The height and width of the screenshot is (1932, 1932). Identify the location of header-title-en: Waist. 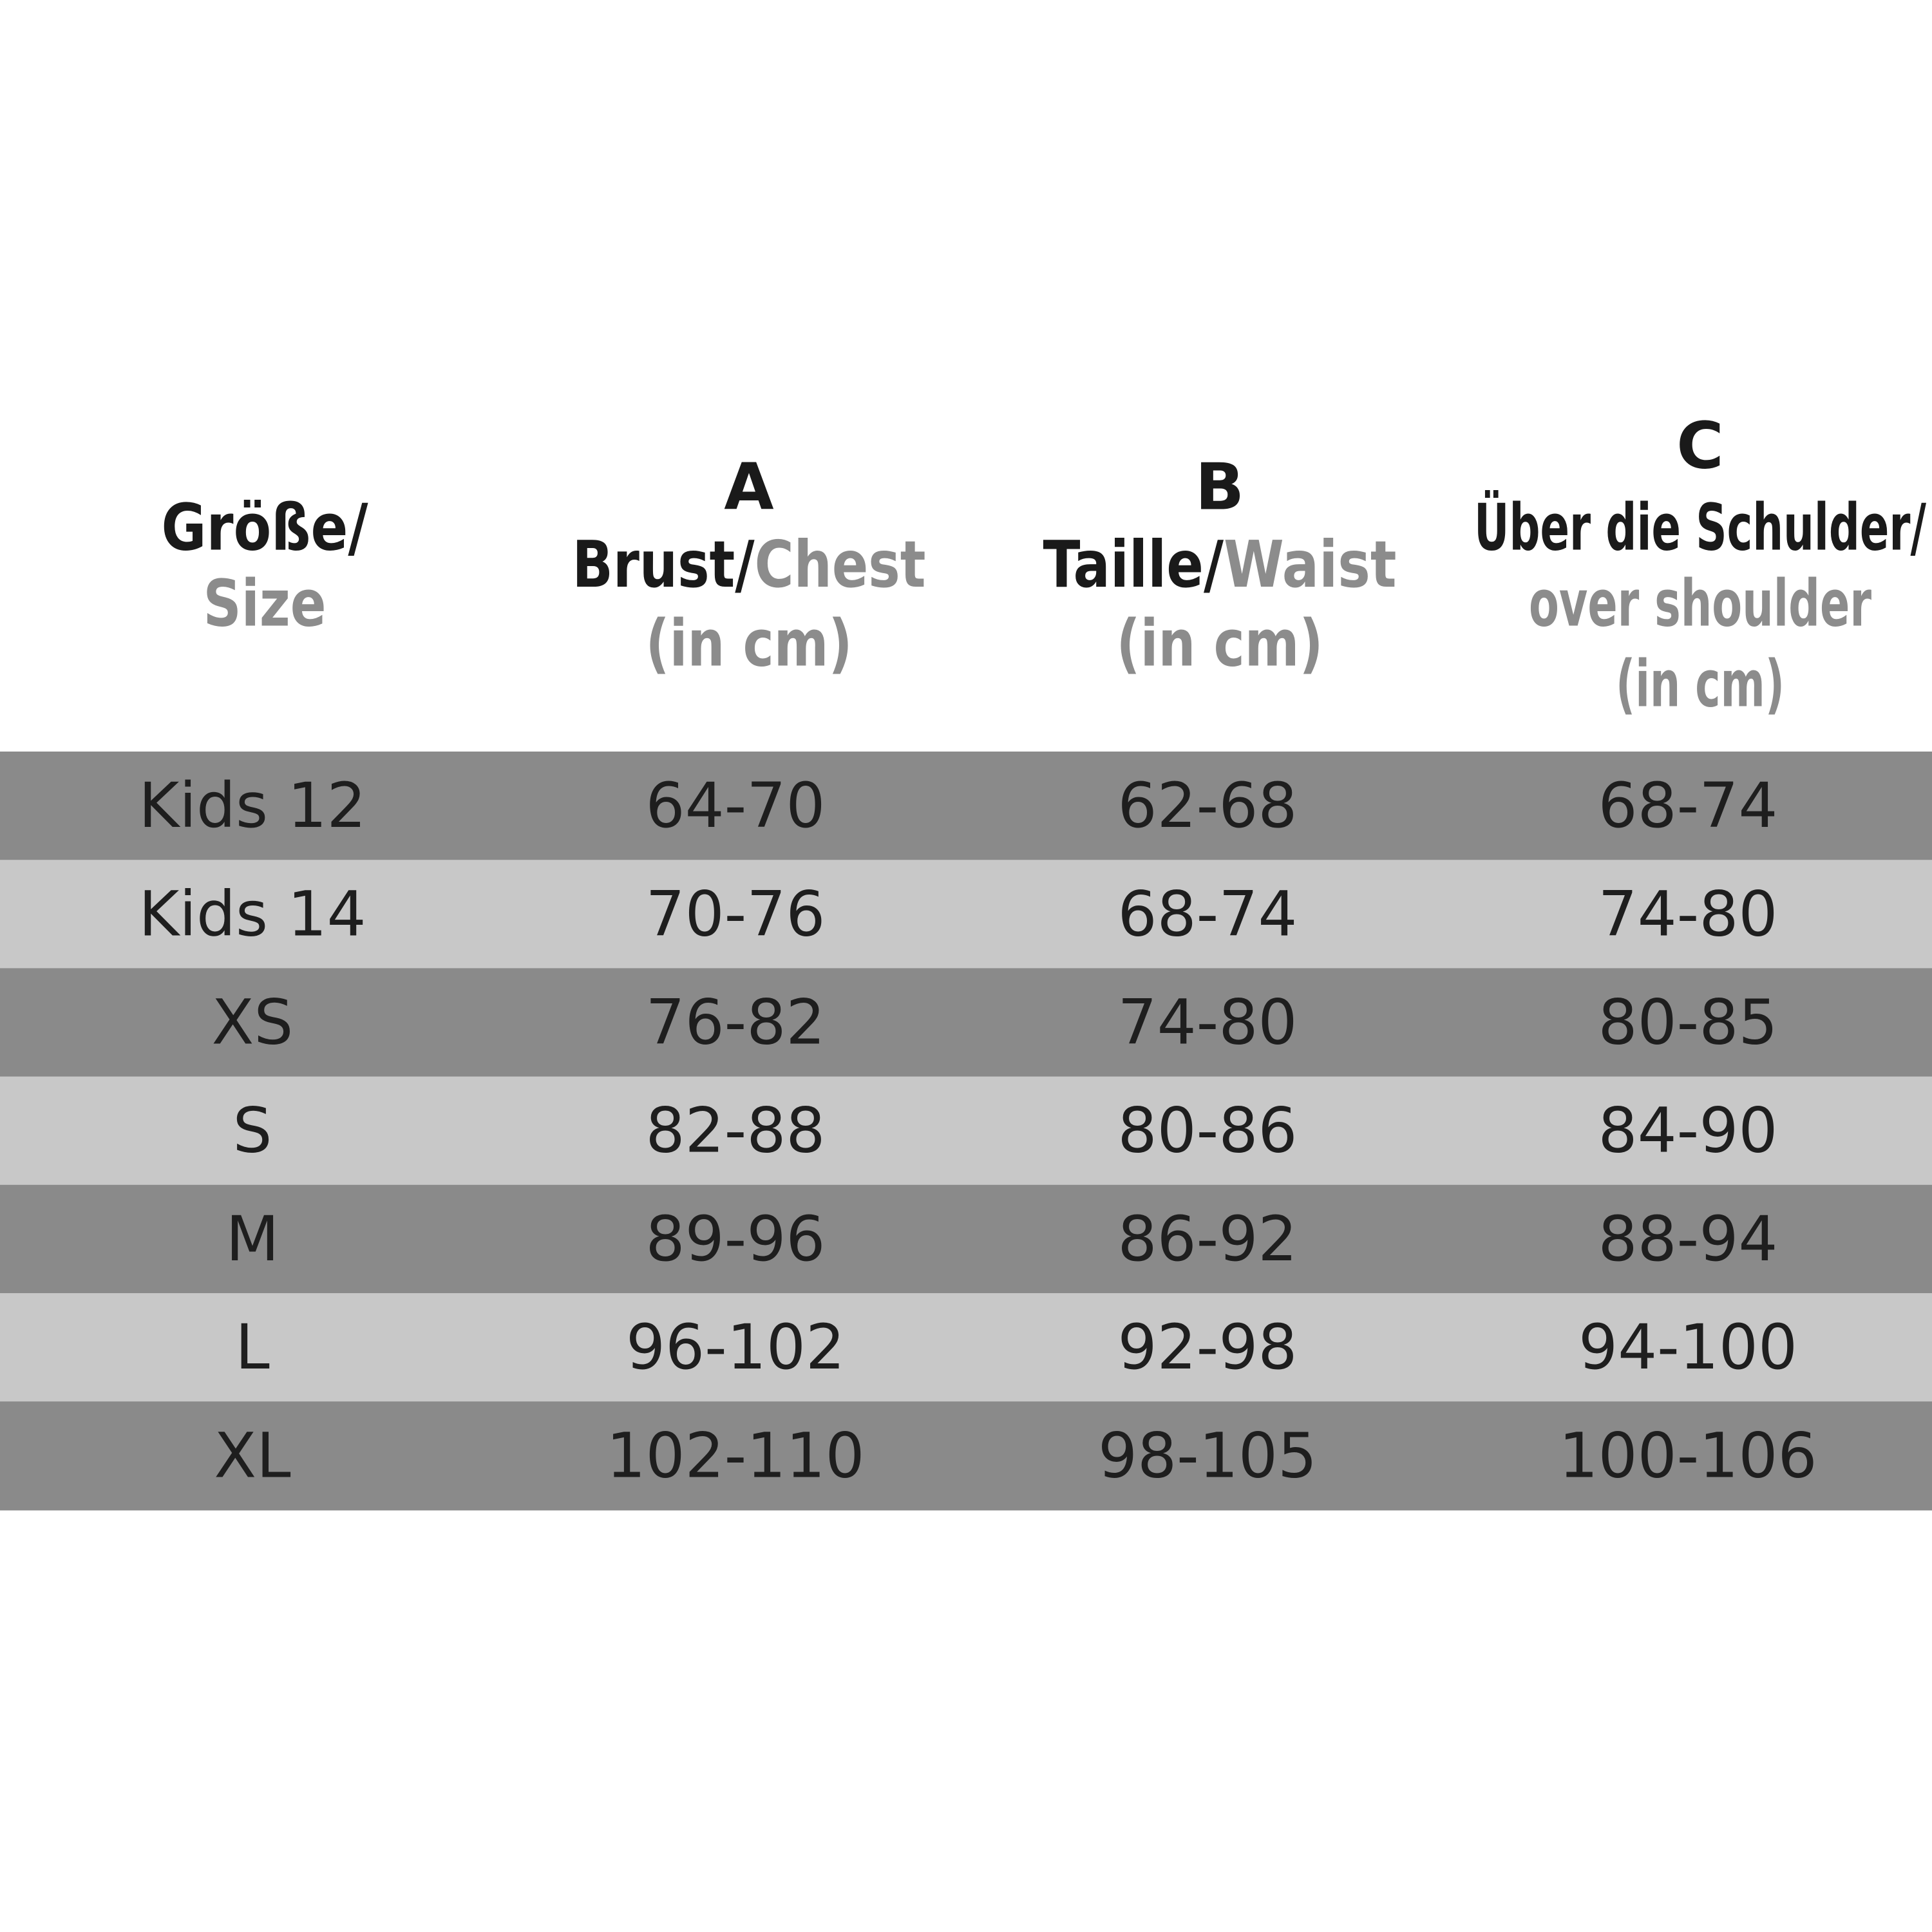
(1310, 564).